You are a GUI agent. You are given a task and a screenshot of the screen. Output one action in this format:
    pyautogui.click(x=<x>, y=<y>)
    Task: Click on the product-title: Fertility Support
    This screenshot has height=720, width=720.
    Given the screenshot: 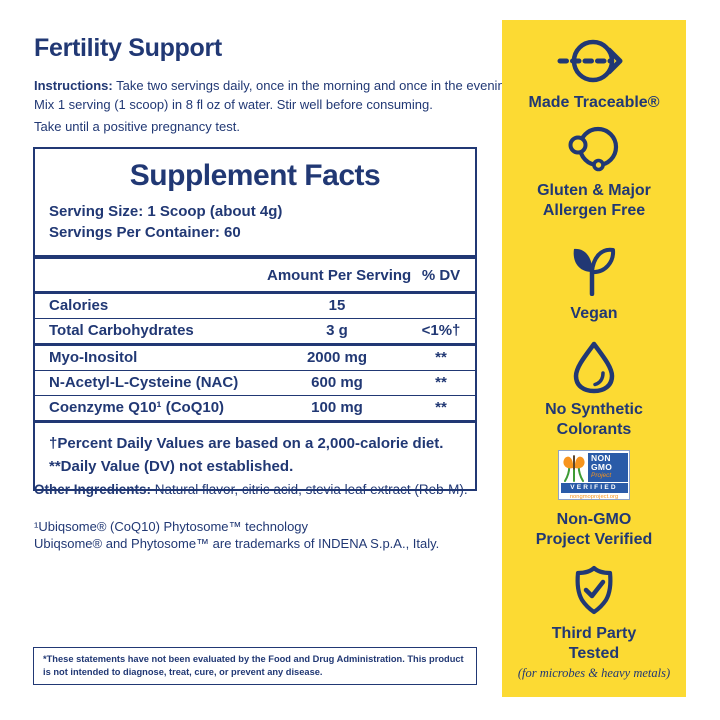 What is the action you would take?
    pyautogui.click(x=128, y=48)
    